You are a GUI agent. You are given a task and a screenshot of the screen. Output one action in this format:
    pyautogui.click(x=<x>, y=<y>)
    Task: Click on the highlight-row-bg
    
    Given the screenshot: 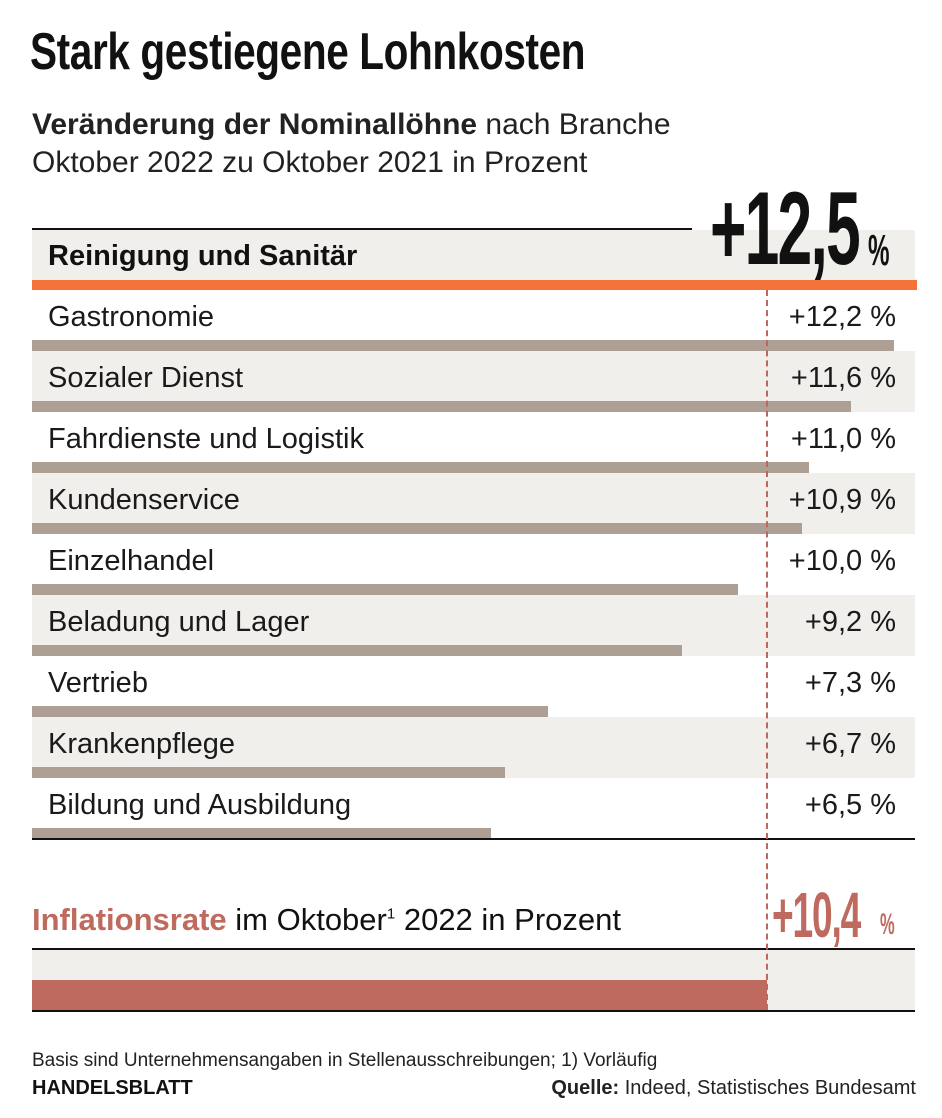 What is the action you would take?
    pyautogui.click(x=473, y=256)
    